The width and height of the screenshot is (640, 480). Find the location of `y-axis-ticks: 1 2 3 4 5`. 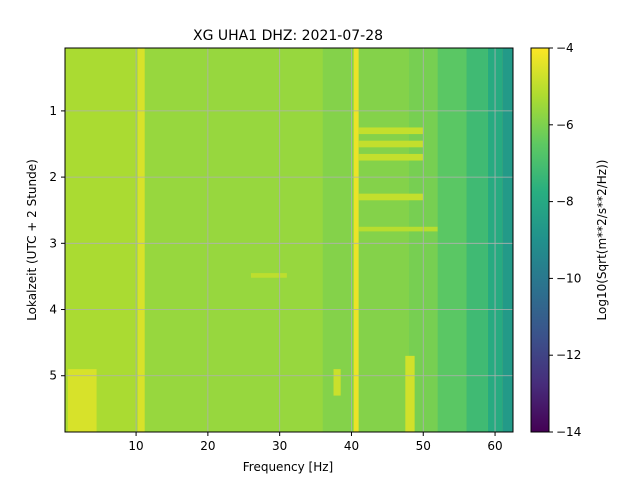

y-axis-ticks: 1 2 3 4 5 is located at coordinates (57, 243).